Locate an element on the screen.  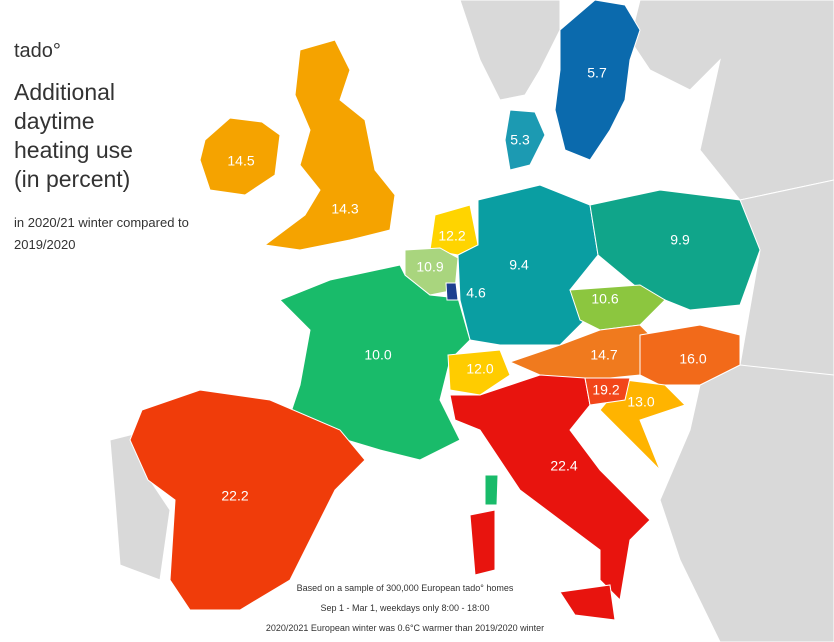
region-label: 13.0 is located at coordinates (640, 402).